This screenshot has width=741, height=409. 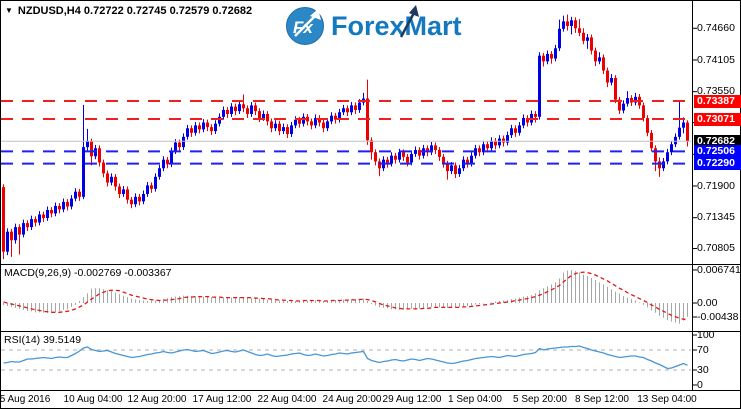 I want to click on chevron-down-icon: ▼, so click(x=9, y=10).